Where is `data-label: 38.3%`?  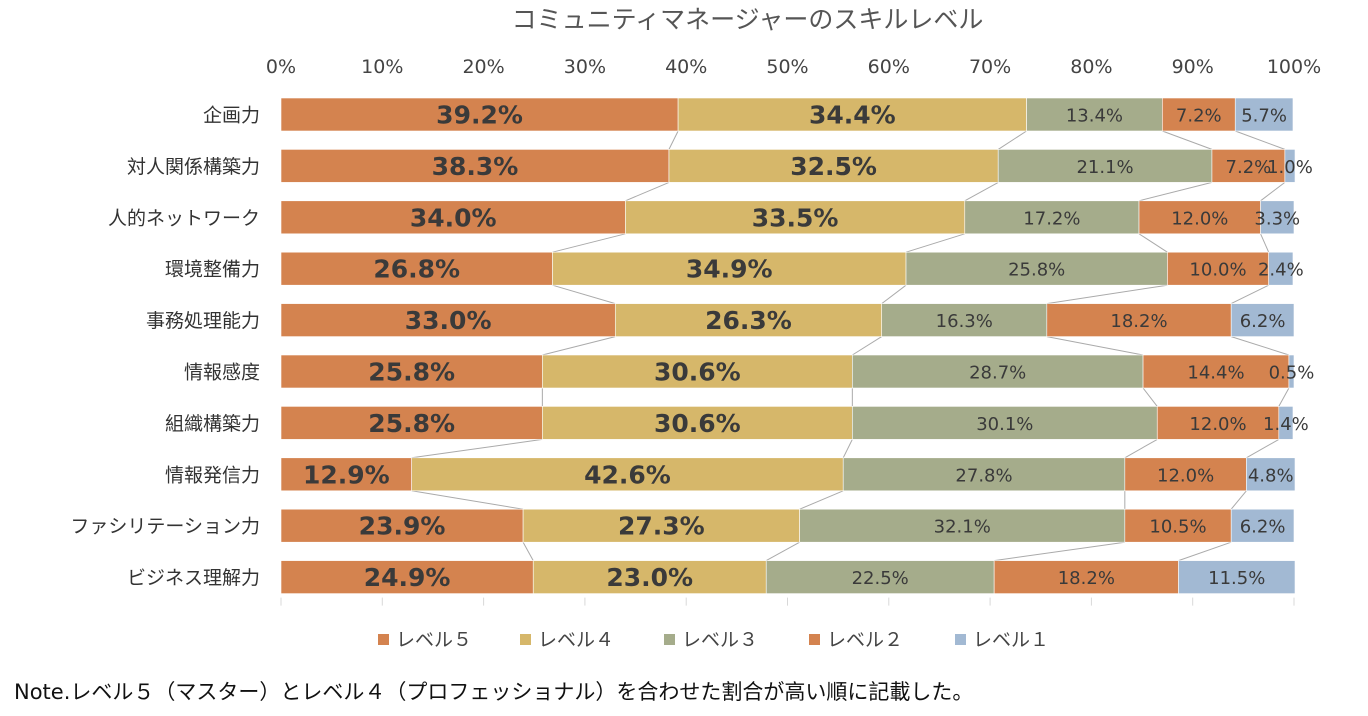 data-label: 38.3% is located at coordinates (475, 166).